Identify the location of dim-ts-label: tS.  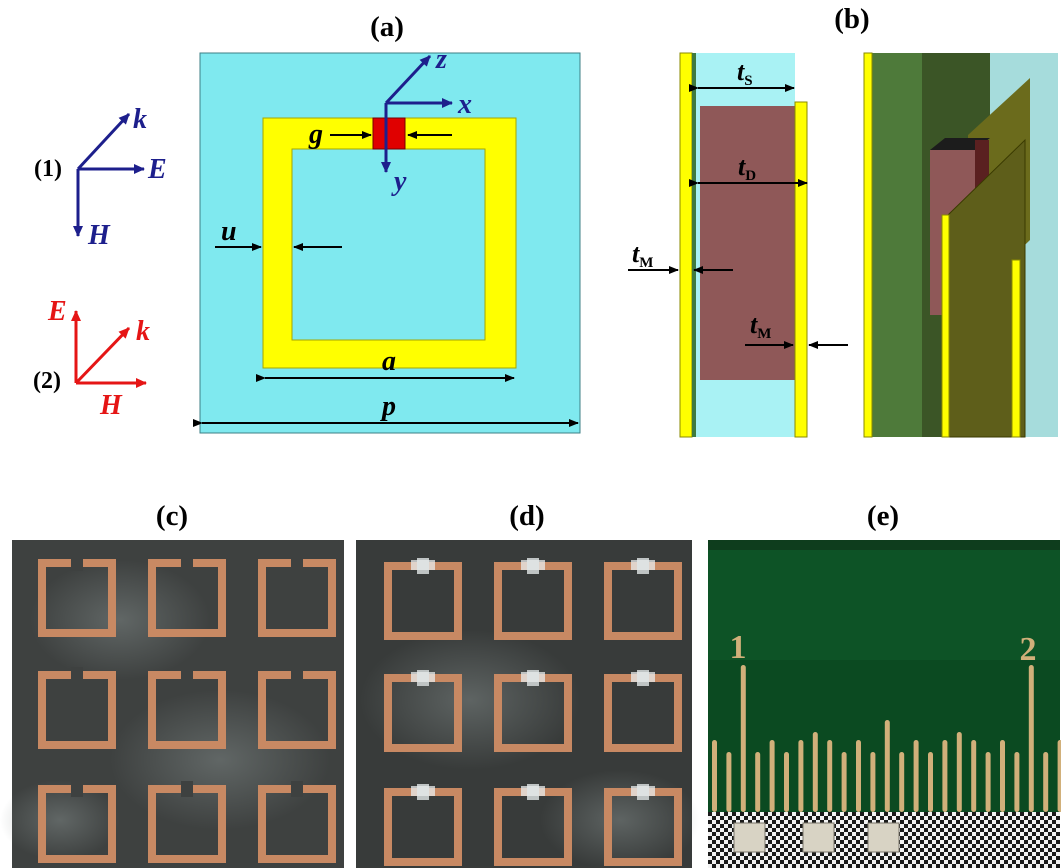
(745, 73).